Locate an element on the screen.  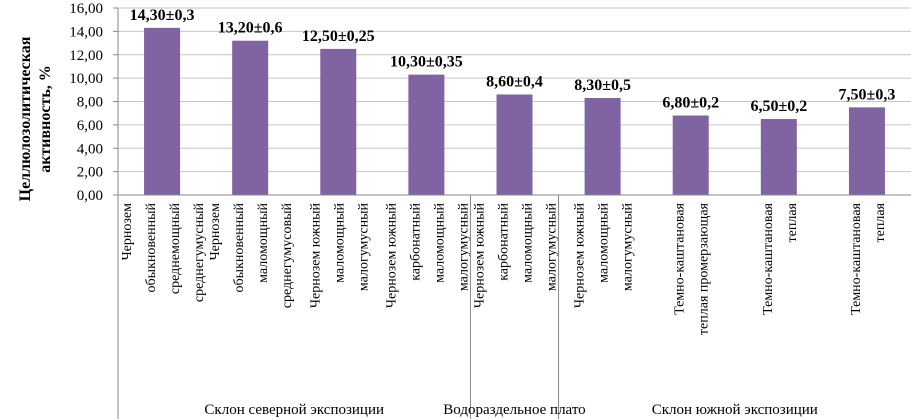
category-label-4-line-4: малогумусный is located at coordinates (463, 246).